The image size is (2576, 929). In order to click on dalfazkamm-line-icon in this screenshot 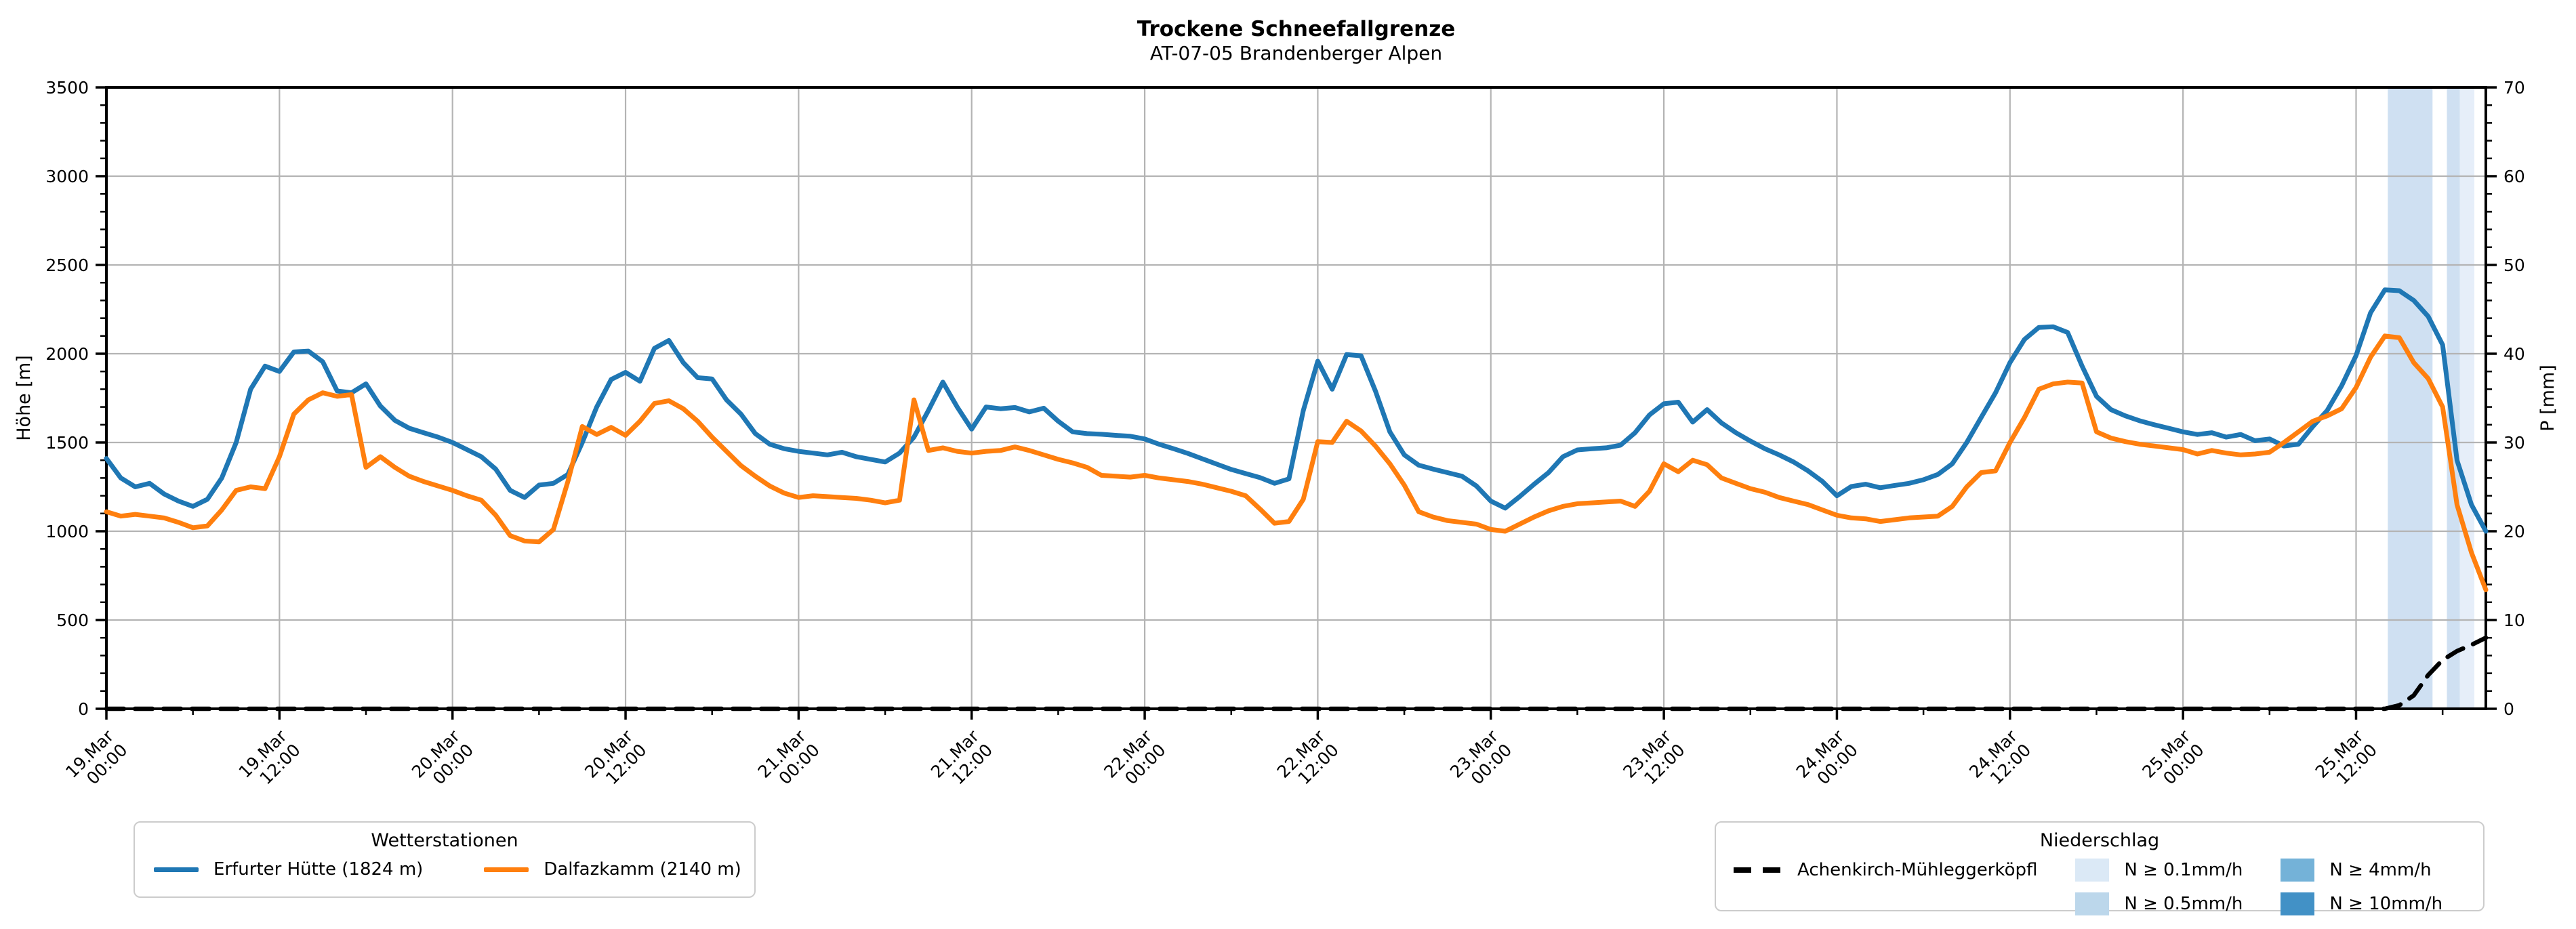, I will do `click(507, 869)`.